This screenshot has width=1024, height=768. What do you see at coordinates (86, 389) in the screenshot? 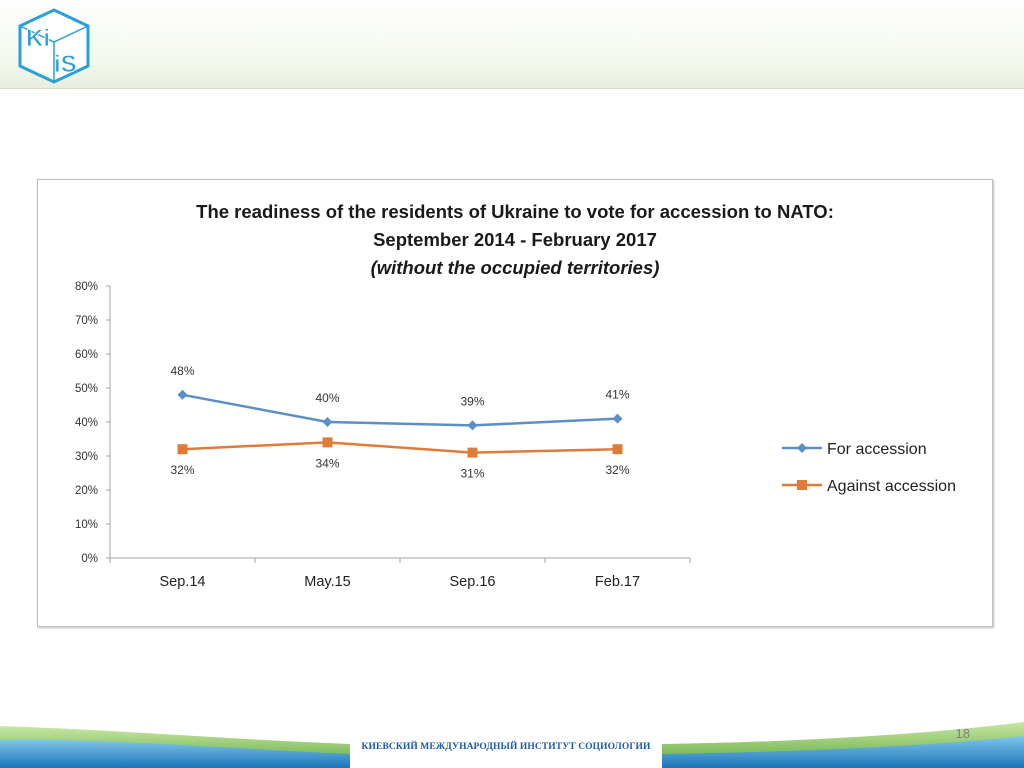
I see `y-tick-label: 50%` at bounding box center [86, 389].